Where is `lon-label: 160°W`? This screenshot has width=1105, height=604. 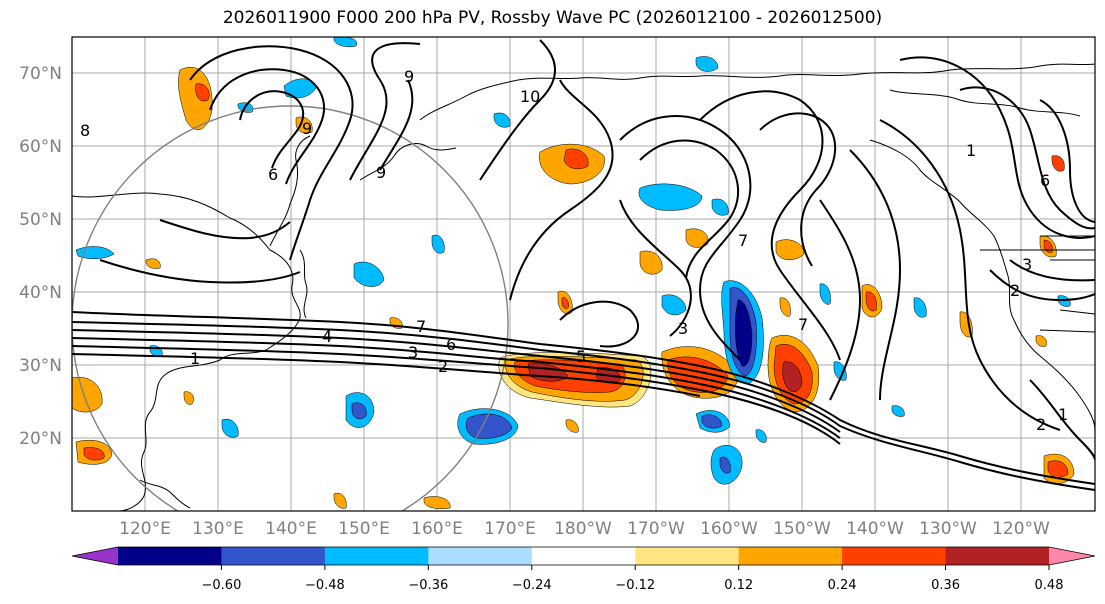
lon-label: 160°W is located at coordinates (729, 529).